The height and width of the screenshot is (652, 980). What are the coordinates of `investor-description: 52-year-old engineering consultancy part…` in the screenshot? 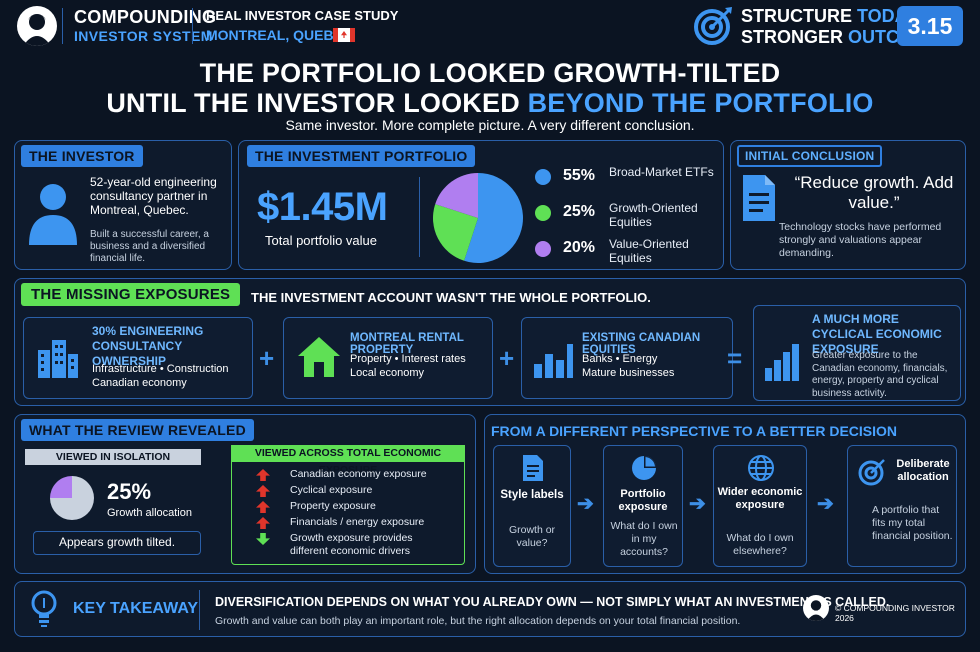 It's located at (153, 196).